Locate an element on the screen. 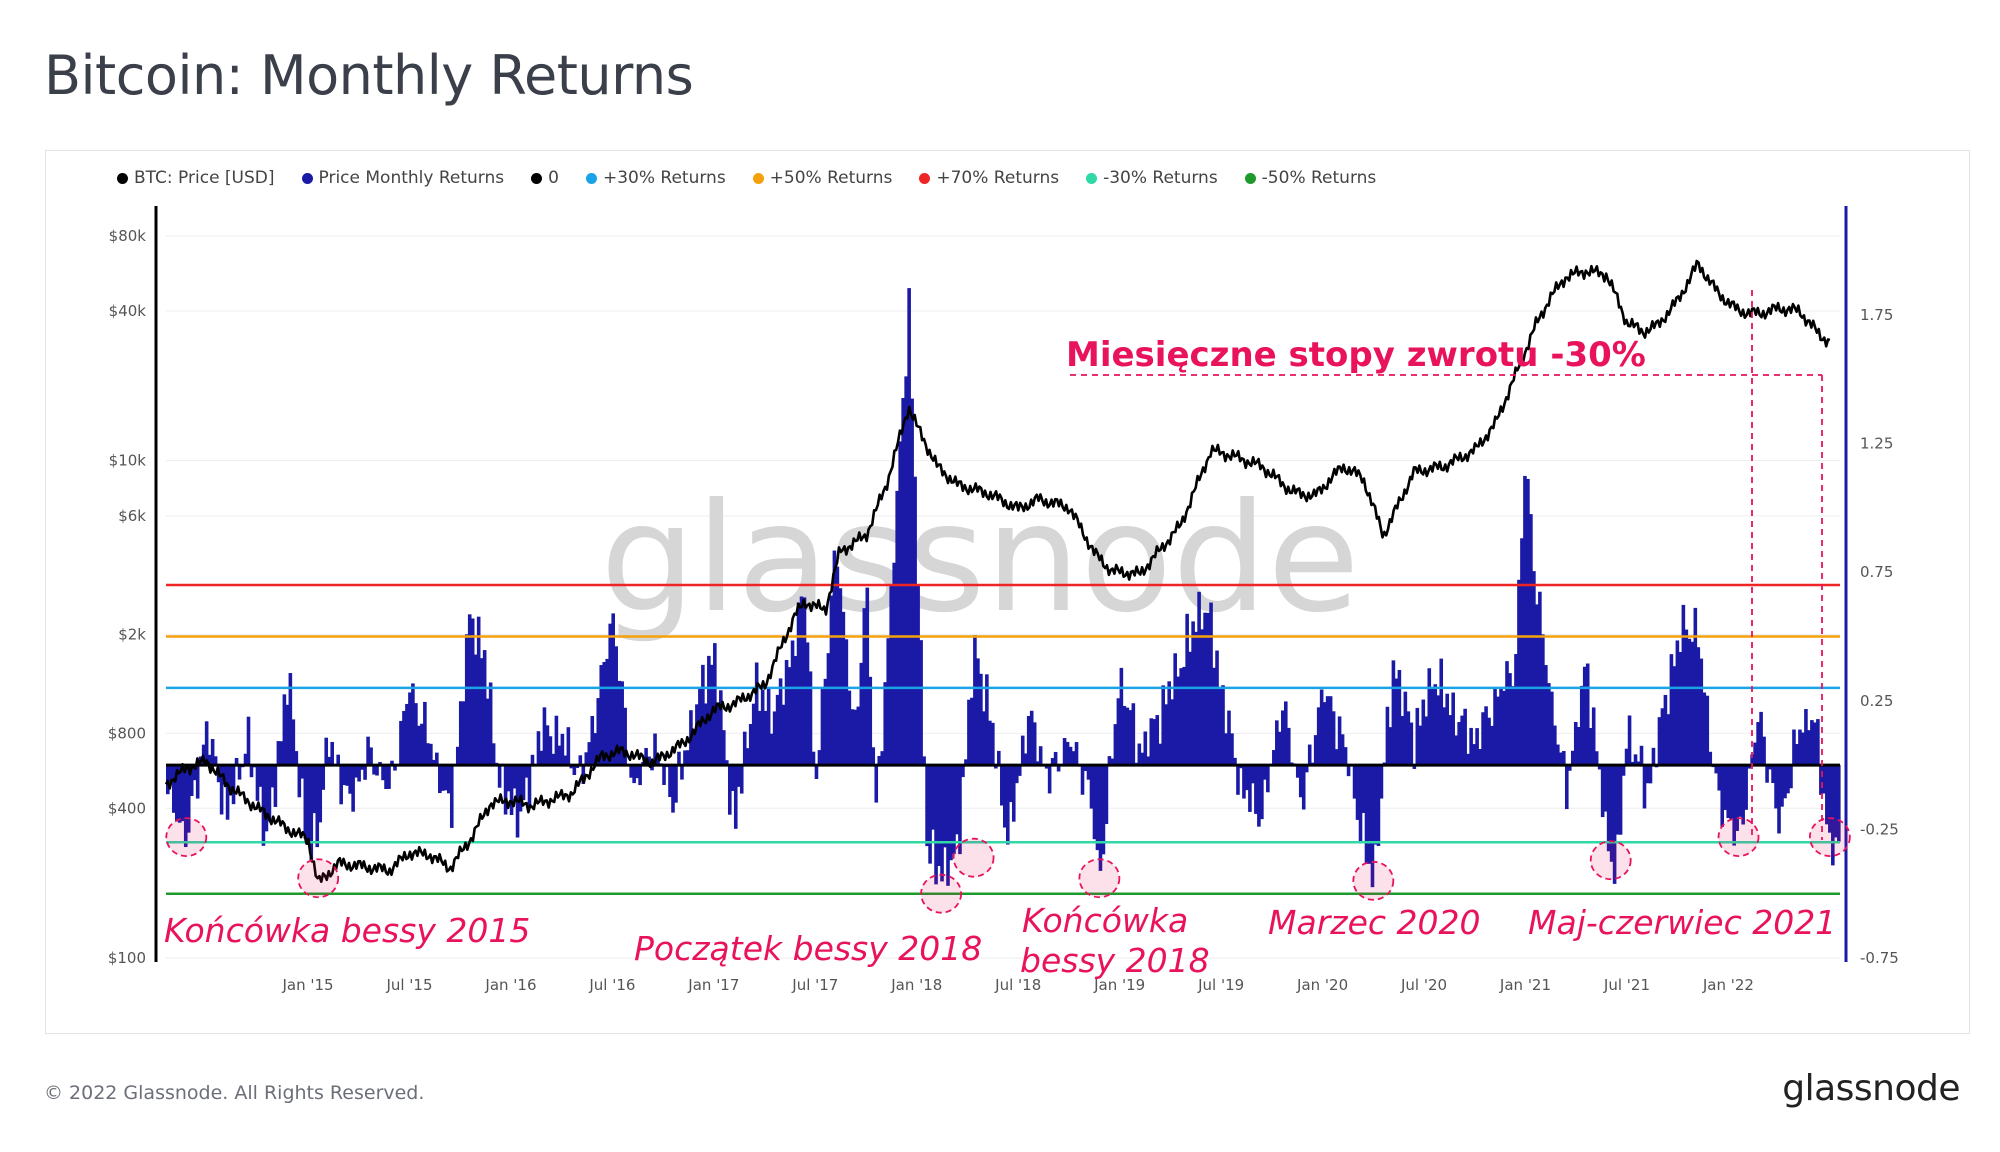 The width and height of the screenshot is (2000, 1152). legend-item-minus50: -50% Returns is located at coordinates (1310, 178).